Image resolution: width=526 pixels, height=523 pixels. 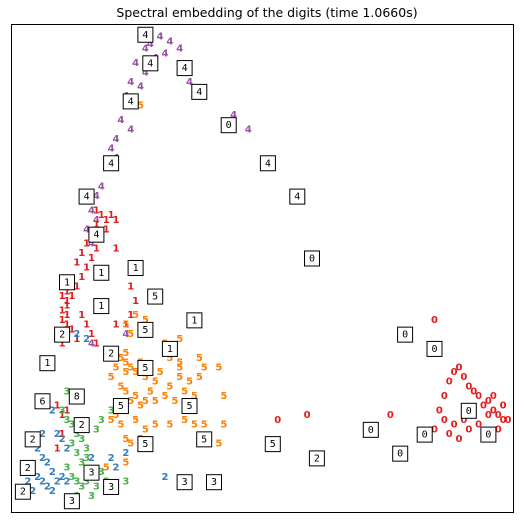 I want to click on digit-thumbnail: 8, so click(x=76, y=396).